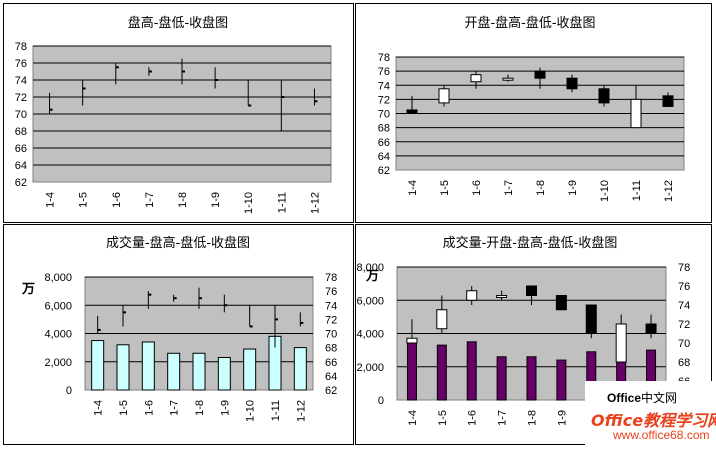 The height and width of the screenshot is (450, 716). I want to click on y-tick-label: 68, so click(21, 132).